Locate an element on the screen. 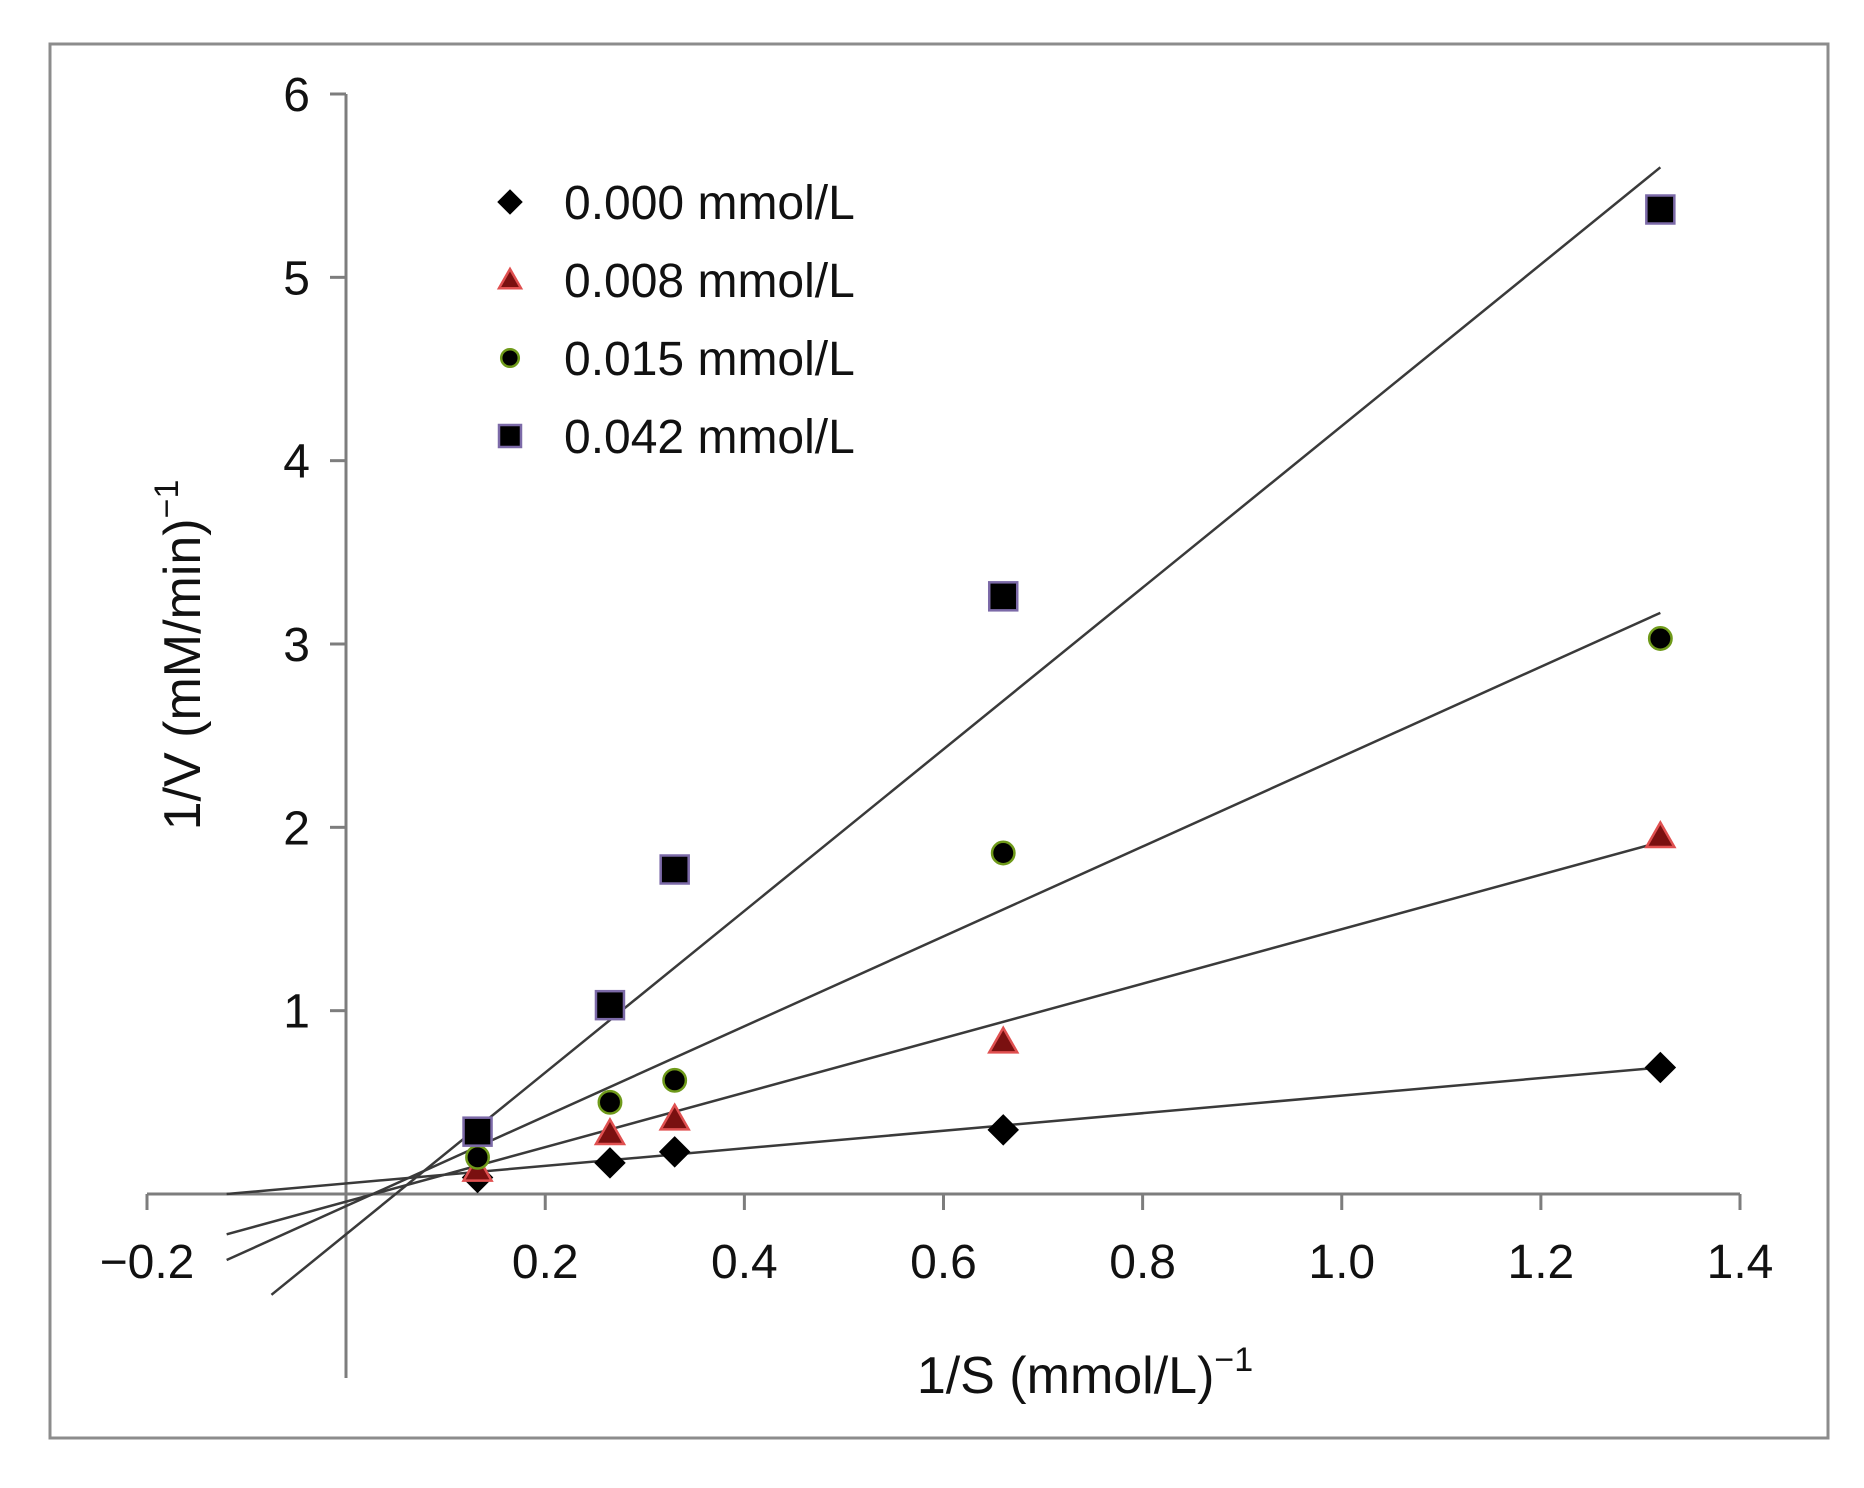 This screenshot has width=1864, height=1488. x-axis-title-superscript: −1 is located at coordinates (1233, 1360).